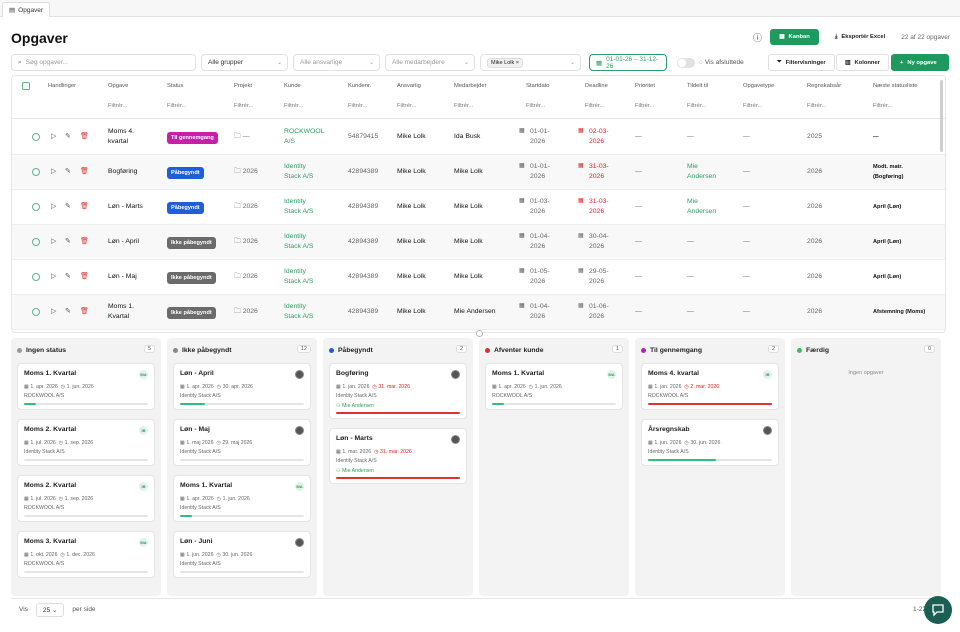  Describe the element at coordinates (50, 609) in the screenshot. I see `page-size-select: 25 ⌄` at that location.